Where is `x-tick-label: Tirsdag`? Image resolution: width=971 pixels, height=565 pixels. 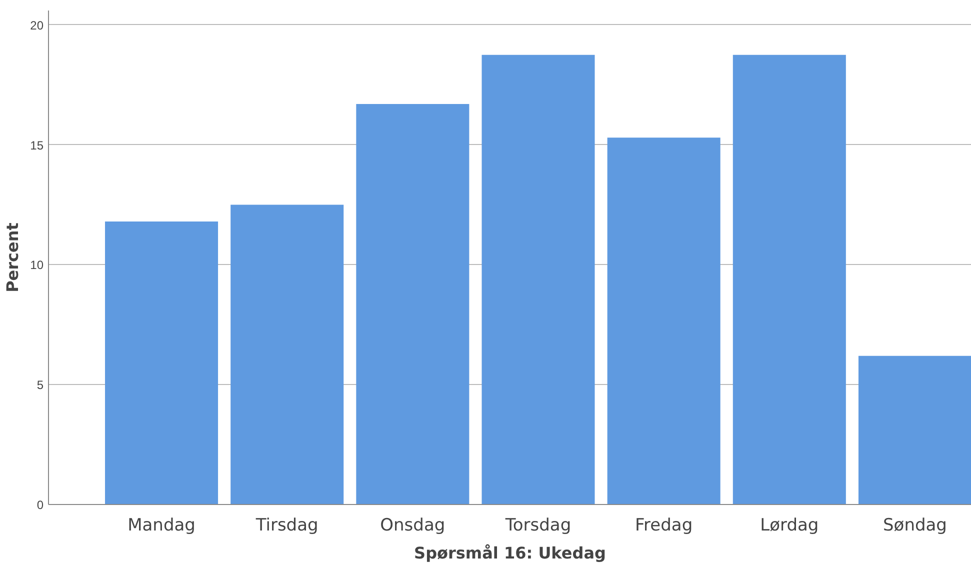
x-tick-label: Tirsdag is located at coordinates (286, 526).